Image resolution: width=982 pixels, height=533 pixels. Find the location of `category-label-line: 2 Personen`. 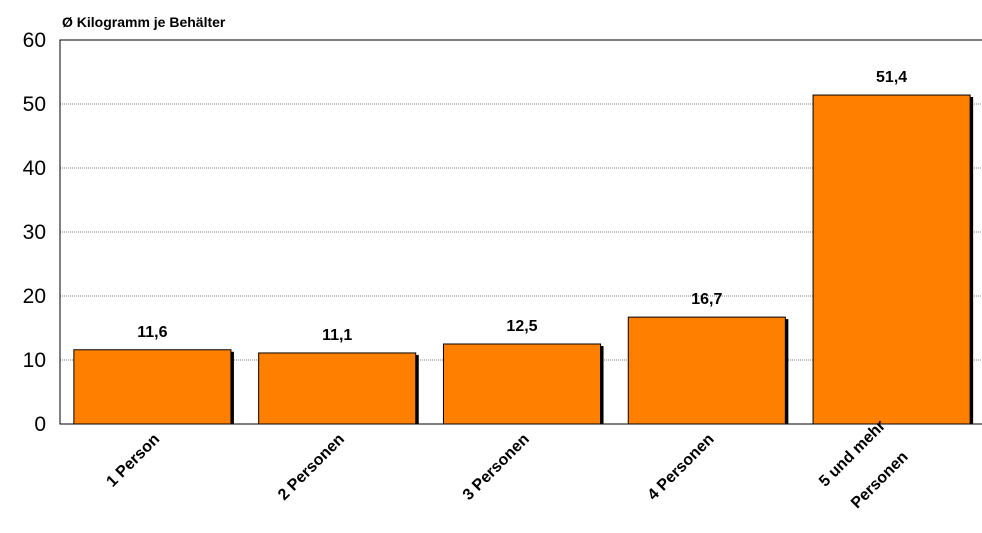

category-label-line: 2 Personen is located at coordinates (311, 467).